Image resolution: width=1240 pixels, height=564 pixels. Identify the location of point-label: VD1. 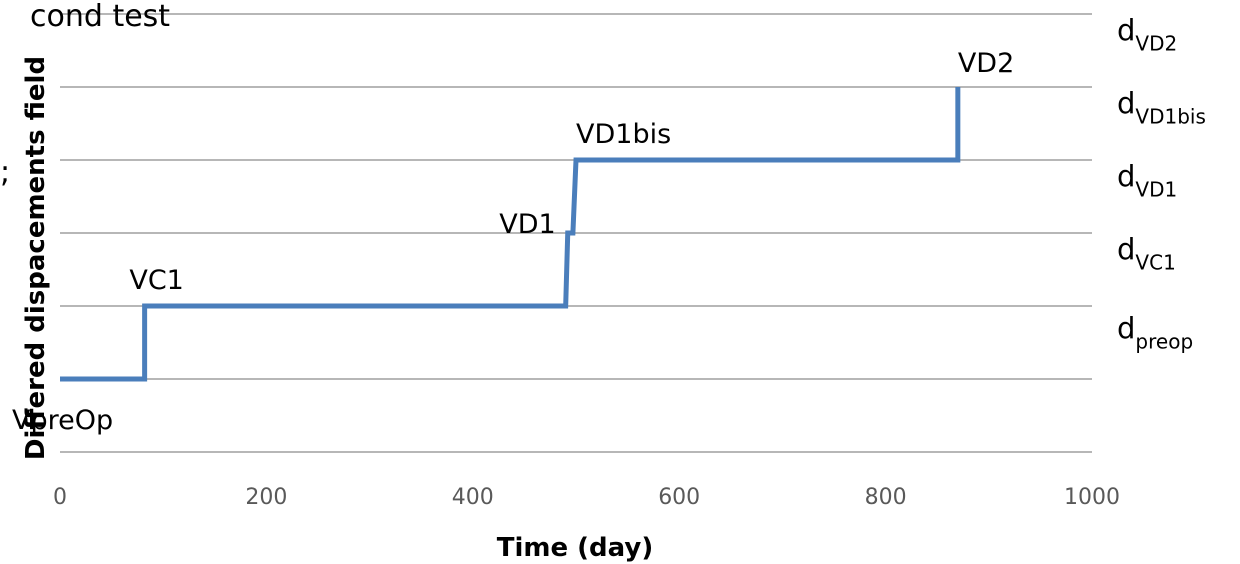
(527, 224).